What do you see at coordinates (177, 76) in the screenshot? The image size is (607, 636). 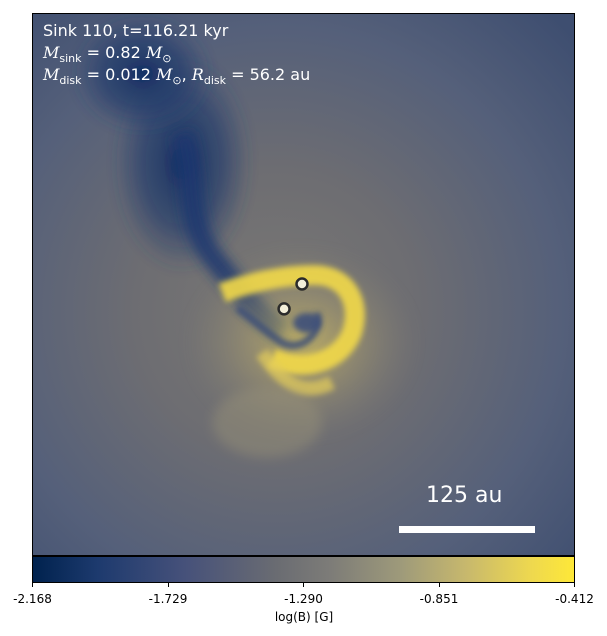 I see `disk-mass-radius-label: Mdisk = 0.012 M⊙, Rdisk = 56.2 au` at bounding box center [177, 76].